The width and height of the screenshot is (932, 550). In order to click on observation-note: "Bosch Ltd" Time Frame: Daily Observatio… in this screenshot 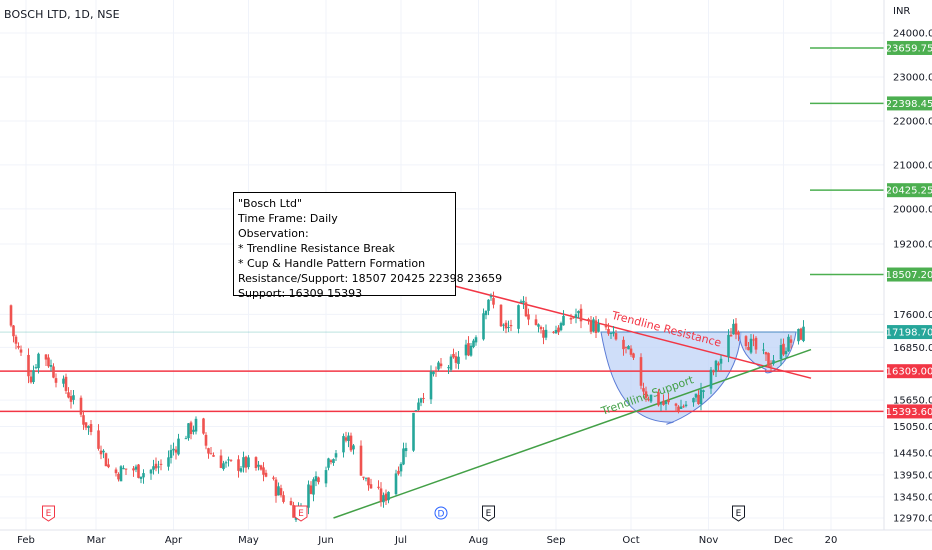, I will do `click(367, 246)`.